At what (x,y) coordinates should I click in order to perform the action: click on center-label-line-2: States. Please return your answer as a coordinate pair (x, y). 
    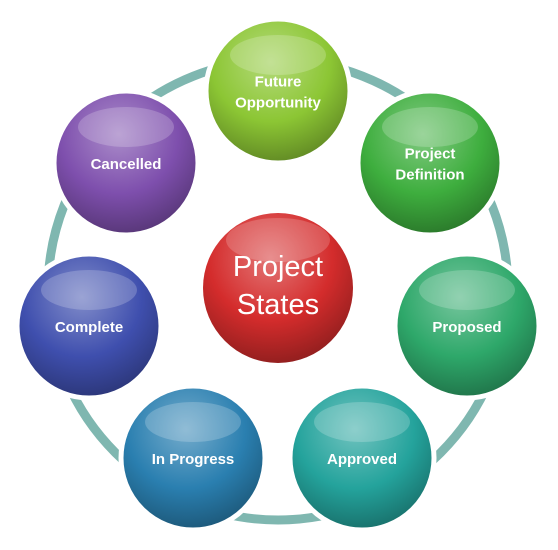
    Looking at the image, I should click on (278, 305).